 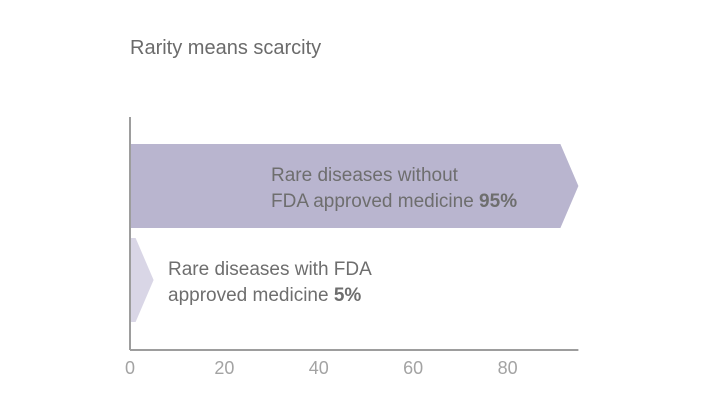 I want to click on x-tick-label-60: 60, so click(x=413, y=368).